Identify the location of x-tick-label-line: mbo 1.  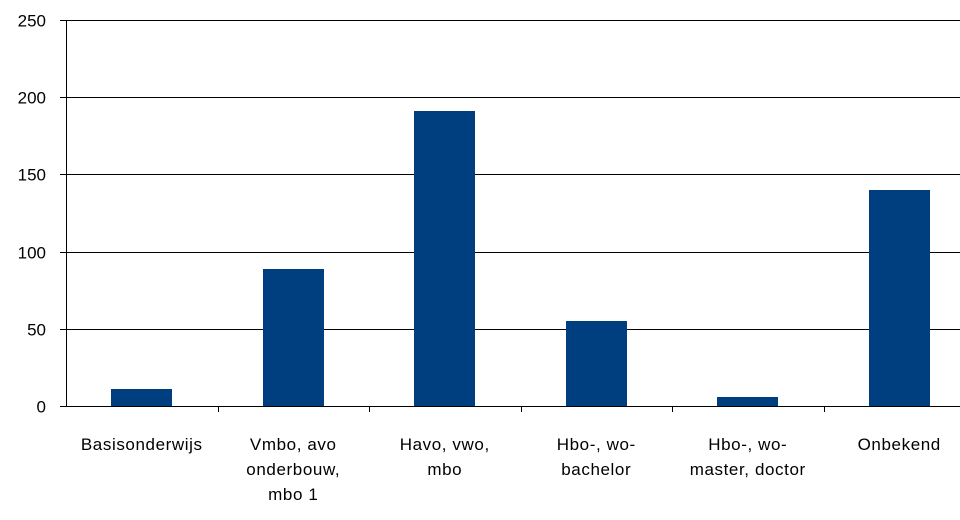
(293, 494).